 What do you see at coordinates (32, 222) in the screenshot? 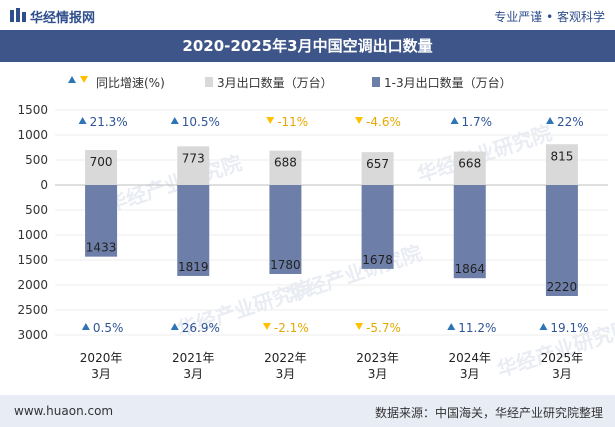
I see `y-axis: 1500 1000 500 0 500 1000 1500 2000 2500 3000` at bounding box center [32, 222].